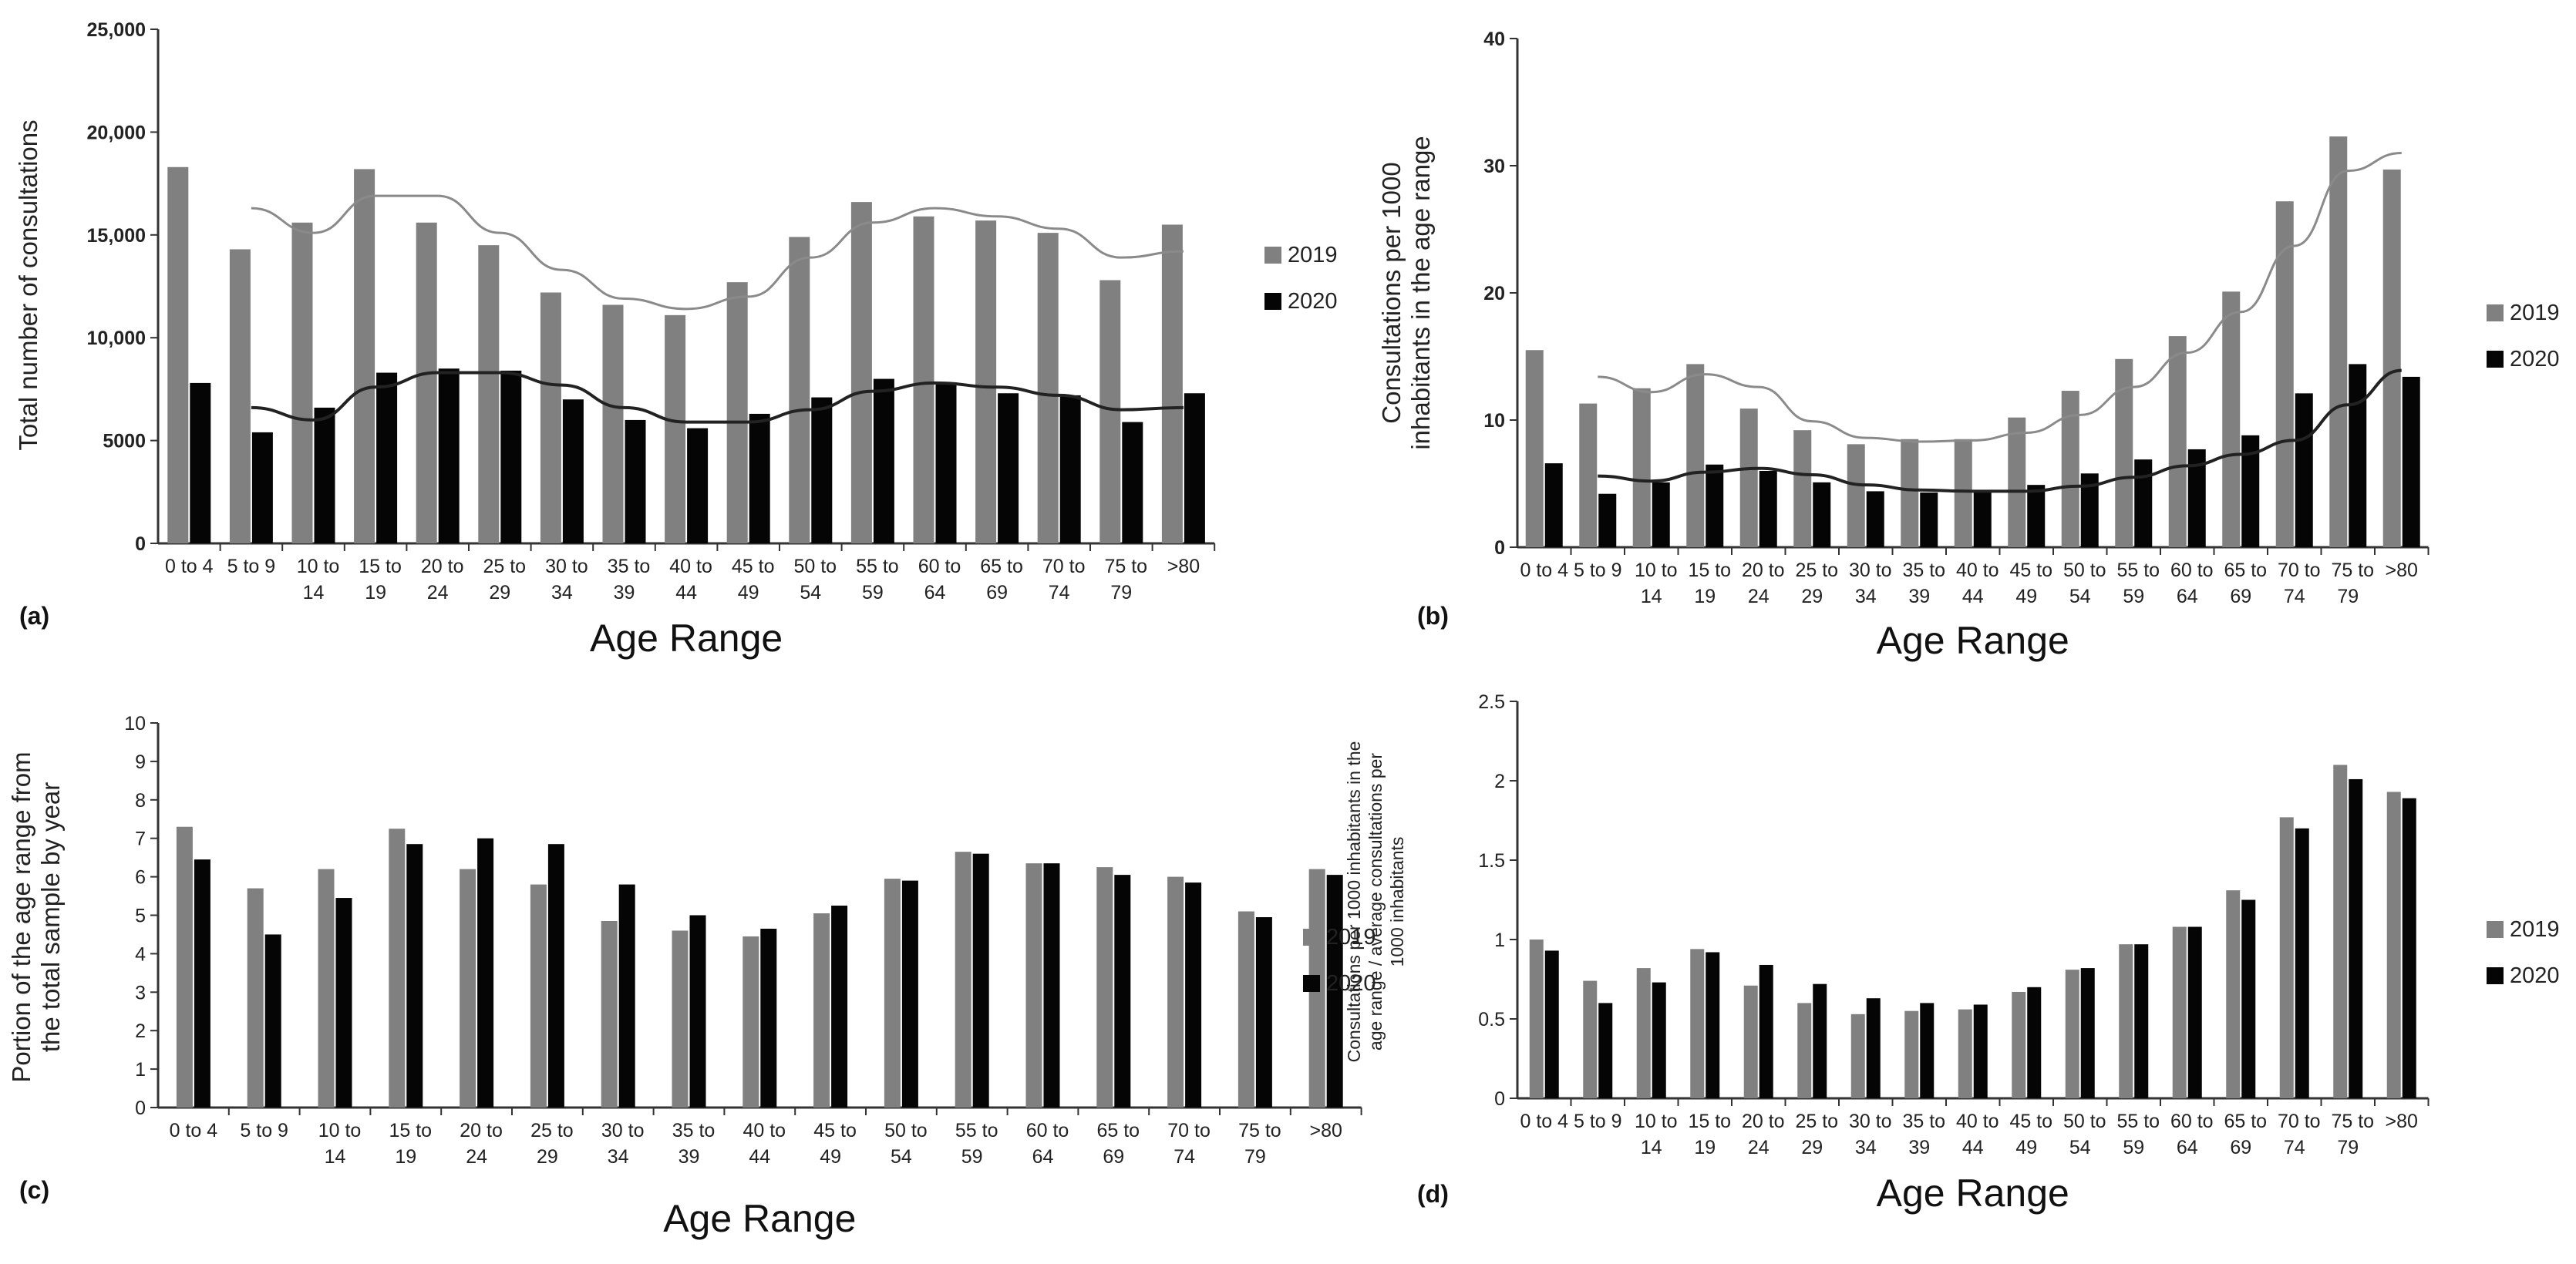 Image resolution: width=2576 pixels, height=1264 pixels. Describe the element at coordinates (1491, 702) in the screenshot. I see `y-tick-label: 2.5` at that location.